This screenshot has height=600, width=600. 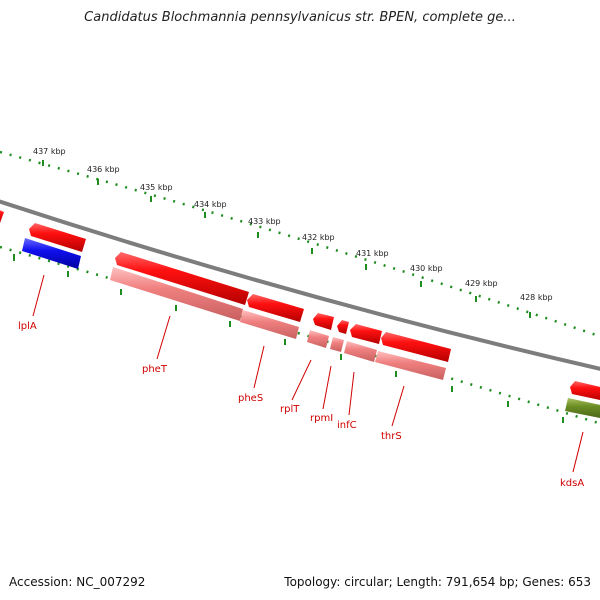 What do you see at coordinates (318, 339) in the screenshot?
I see `cds-box-rplt` at bounding box center [318, 339].